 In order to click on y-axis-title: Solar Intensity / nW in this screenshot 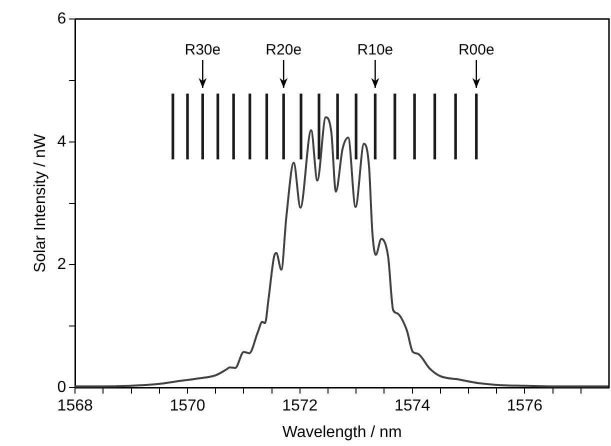, I will do `click(41, 203)`.